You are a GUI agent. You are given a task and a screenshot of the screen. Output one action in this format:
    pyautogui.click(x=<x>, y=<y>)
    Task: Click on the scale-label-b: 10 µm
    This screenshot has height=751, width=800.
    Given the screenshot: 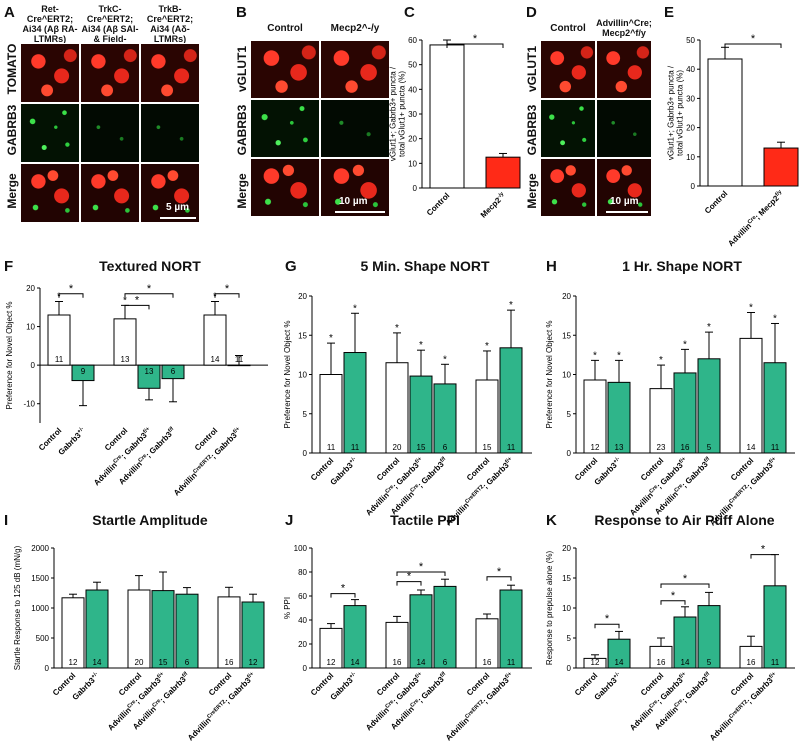 What is the action you would take?
    pyautogui.click(x=353, y=201)
    